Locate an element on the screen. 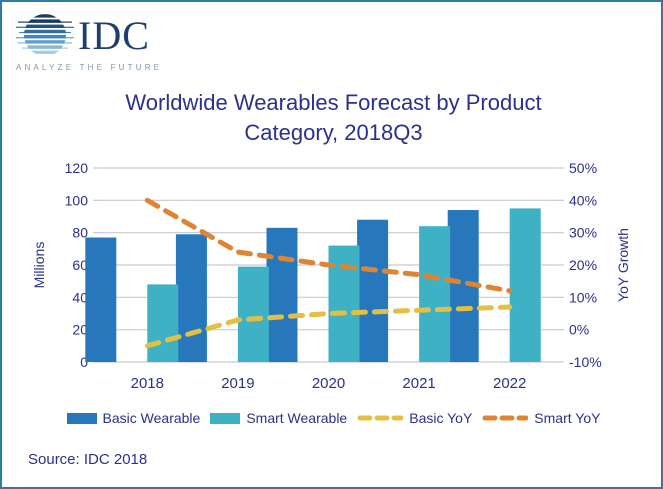 The width and height of the screenshot is (663, 489). idc-tagline: ANALYZE THE FUTURE is located at coordinates (89, 67).